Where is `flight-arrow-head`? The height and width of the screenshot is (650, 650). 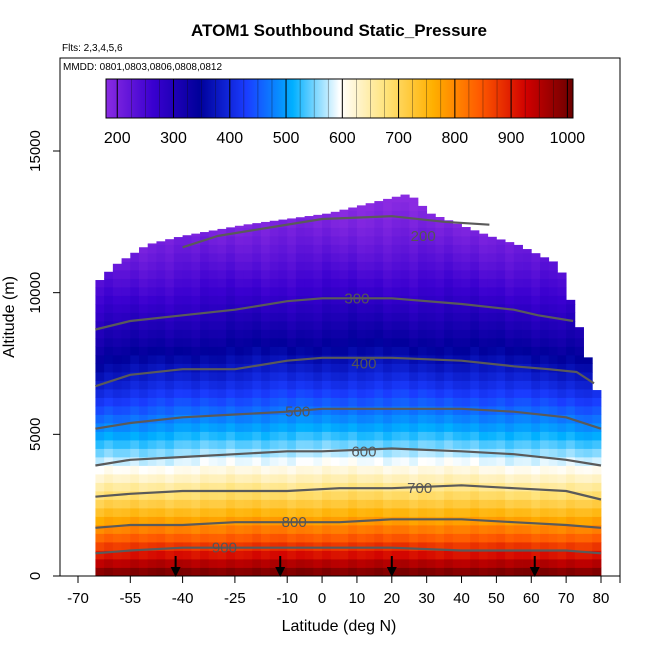
flight-arrow-head is located at coordinates (391, 572).